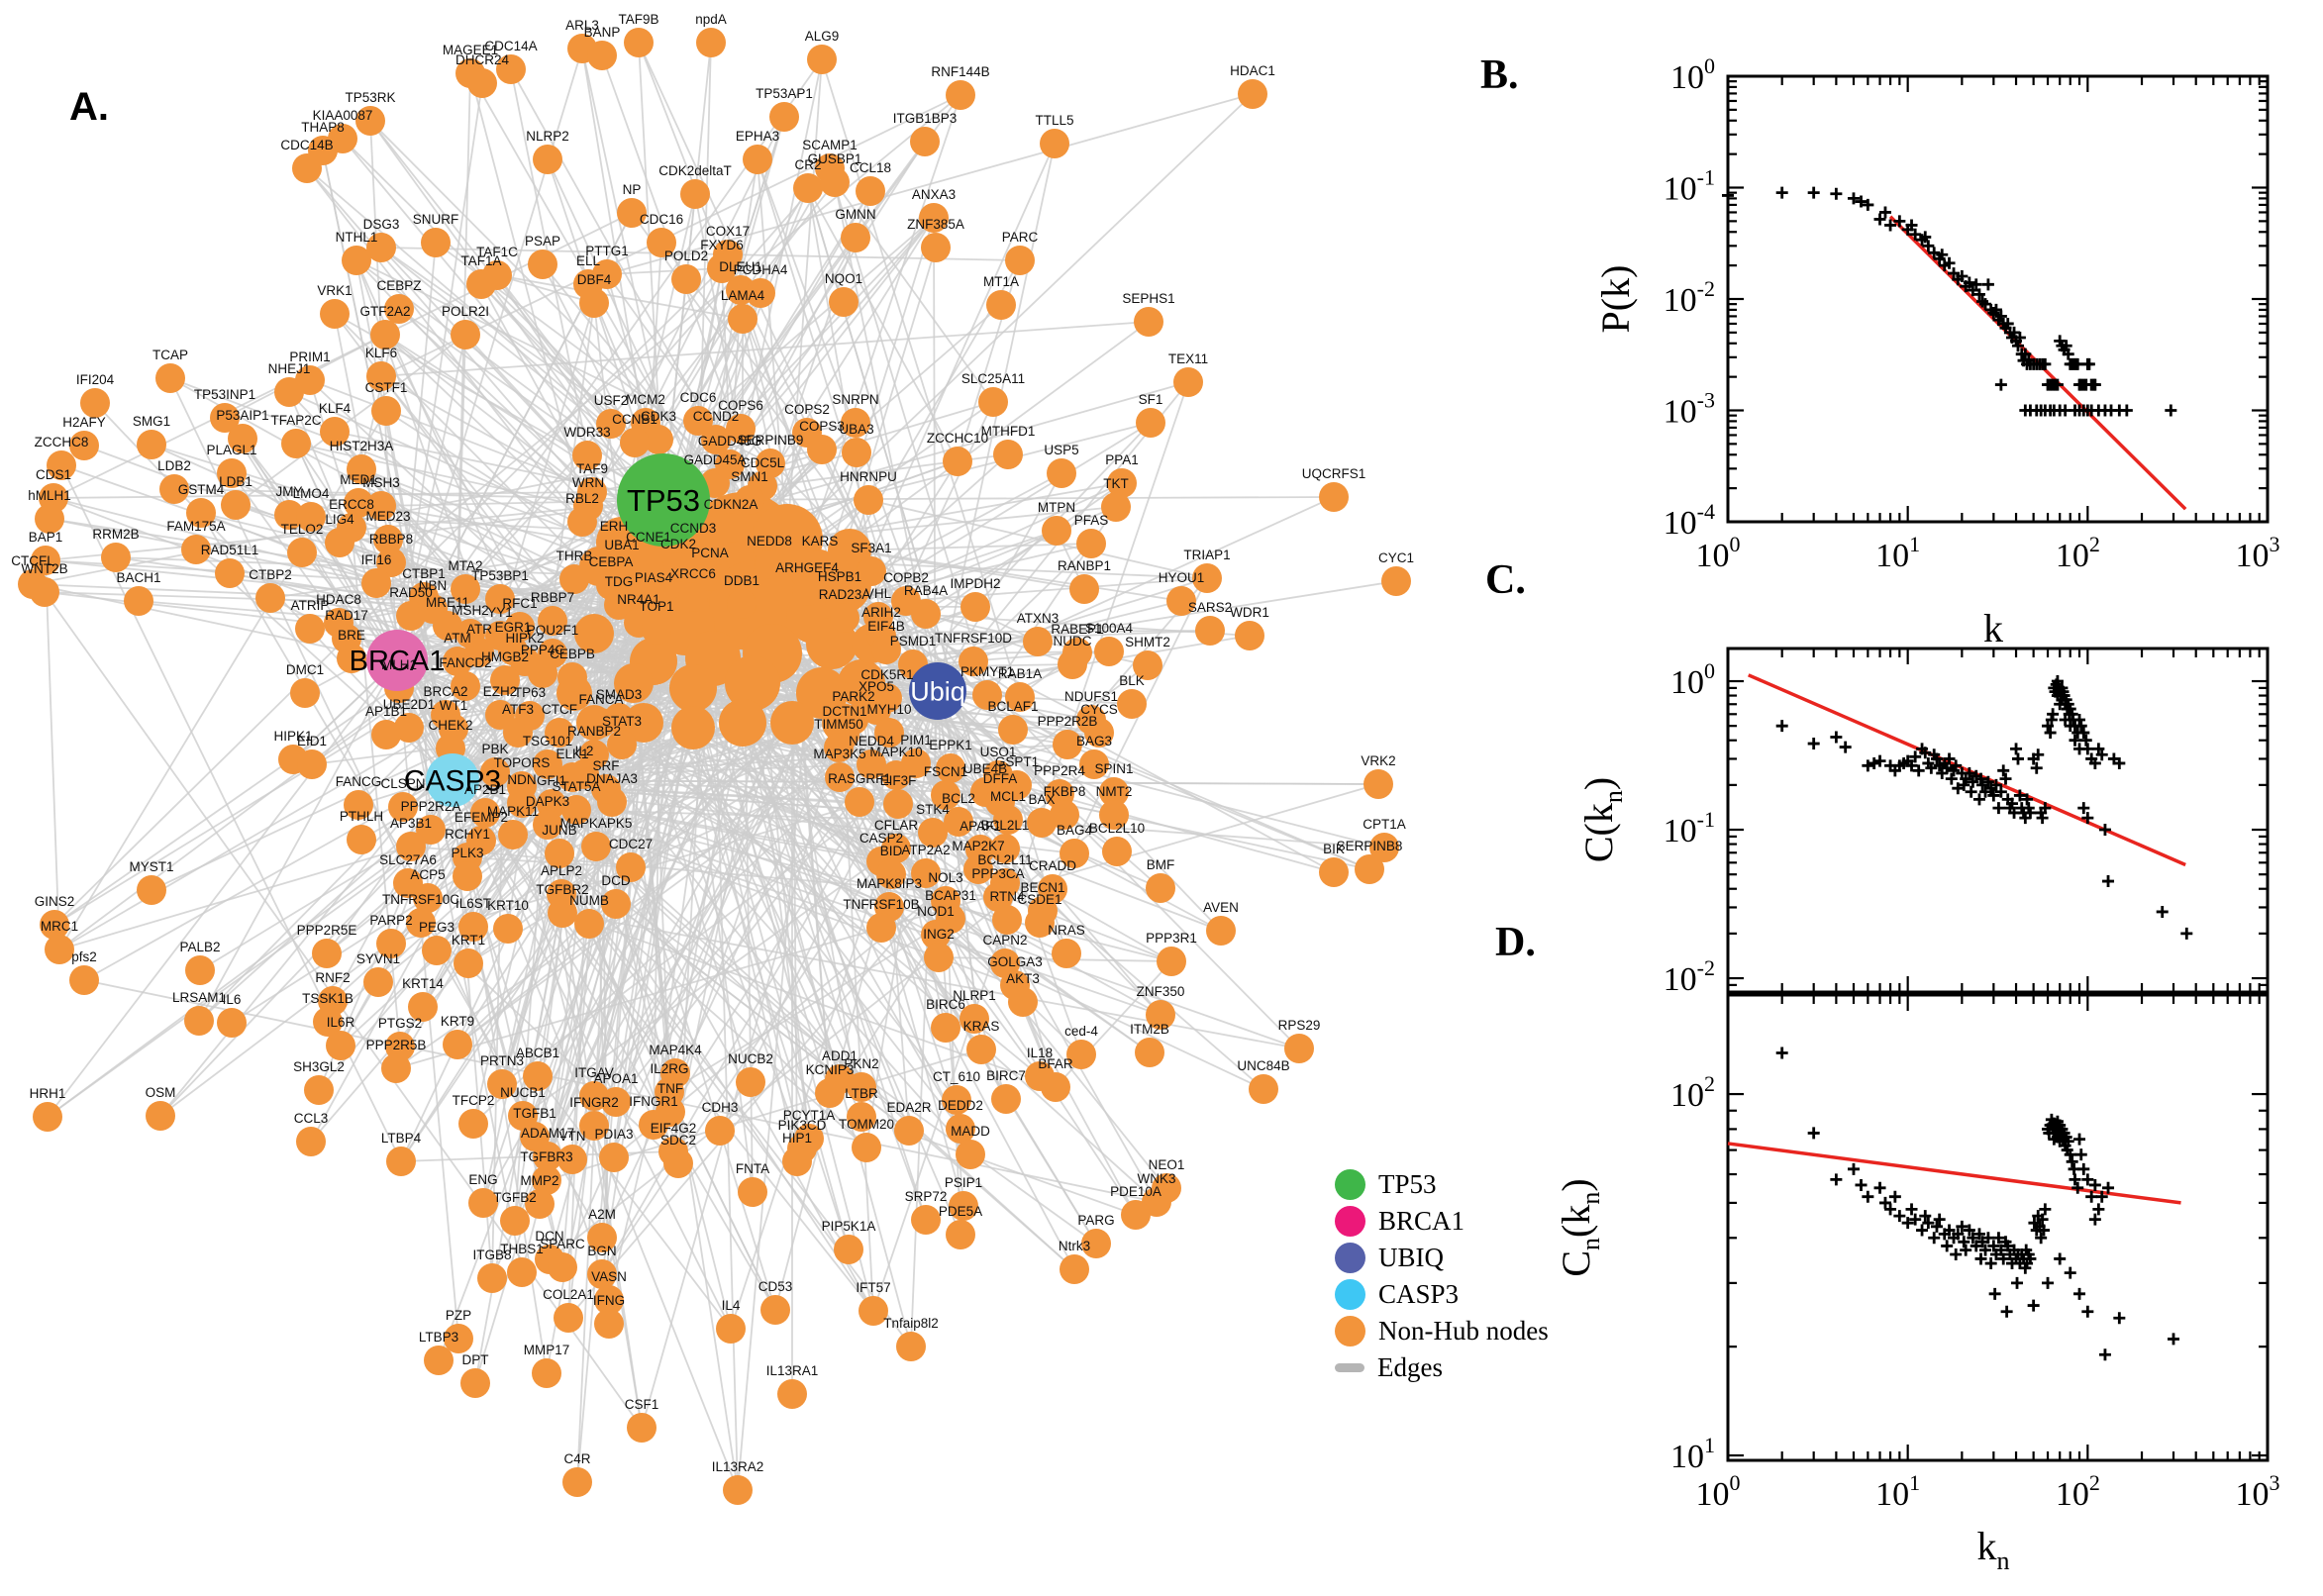 The width and height of the screenshot is (2323, 1596). What do you see at coordinates (522, 1249) in the screenshot?
I see `network-node-label: THBS1` at bounding box center [522, 1249].